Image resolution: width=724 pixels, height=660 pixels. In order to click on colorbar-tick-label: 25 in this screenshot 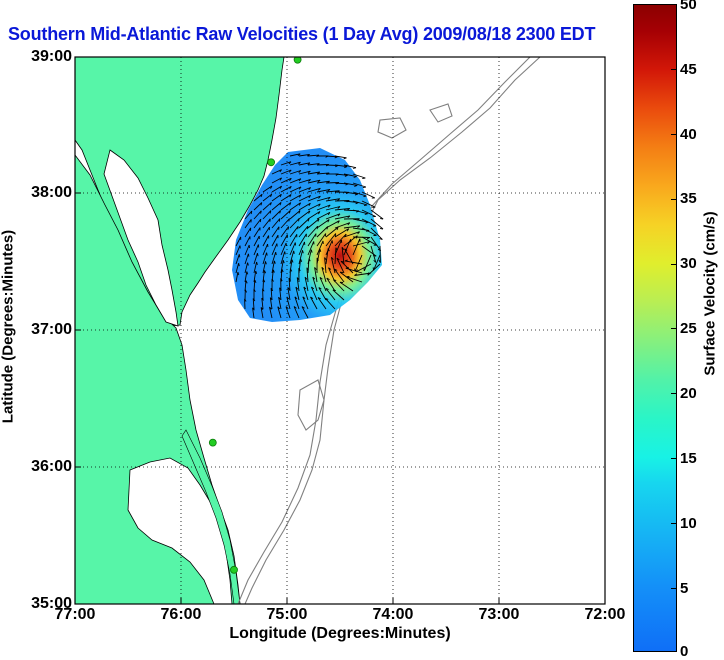, I will do `click(688, 328)`.